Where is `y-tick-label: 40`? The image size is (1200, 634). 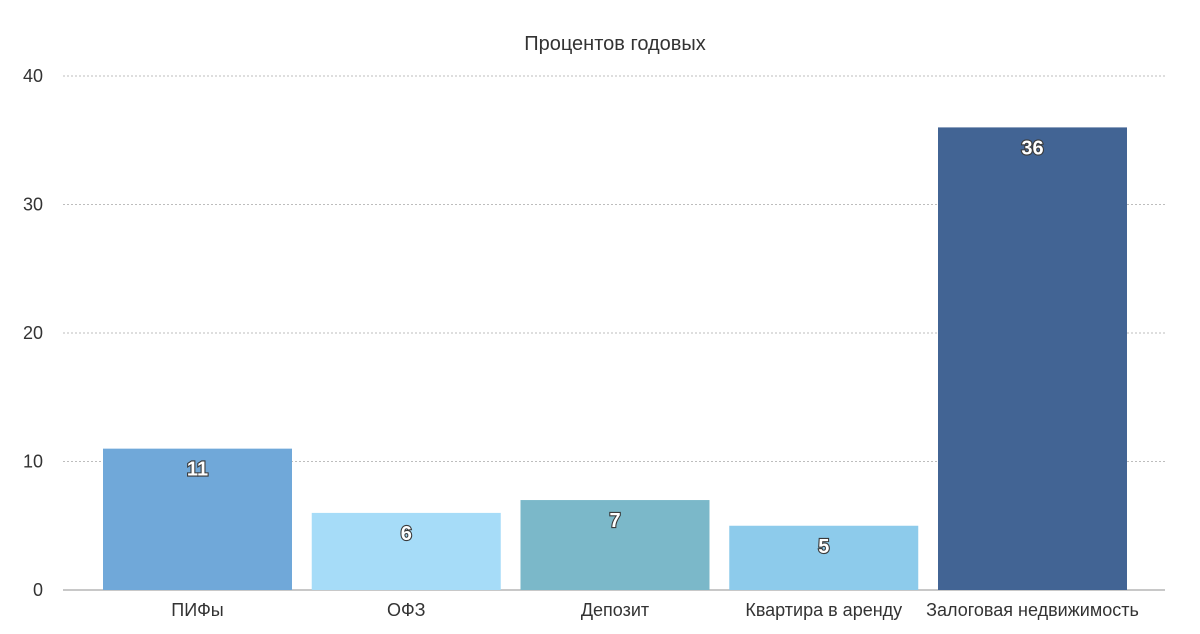 y-tick-label: 40 is located at coordinates (33, 76).